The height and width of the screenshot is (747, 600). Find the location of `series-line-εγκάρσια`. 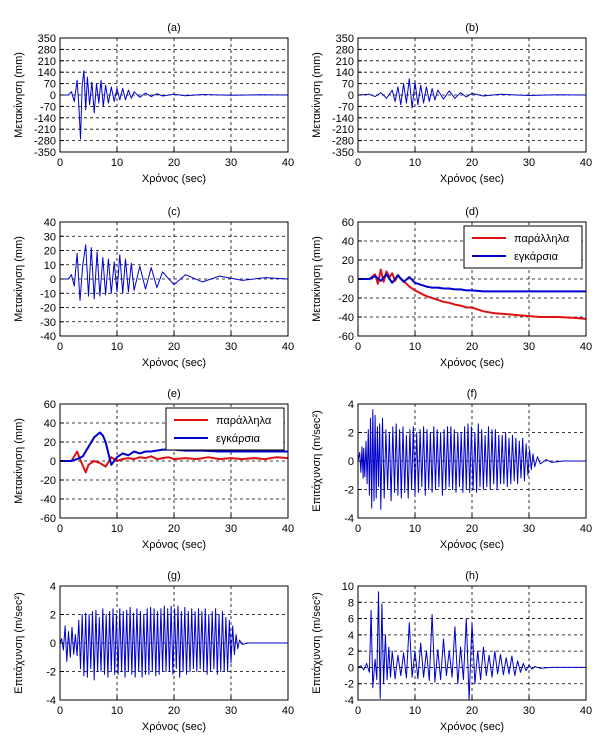

series-line-εγκάρσια is located at coordinates (472, 283).